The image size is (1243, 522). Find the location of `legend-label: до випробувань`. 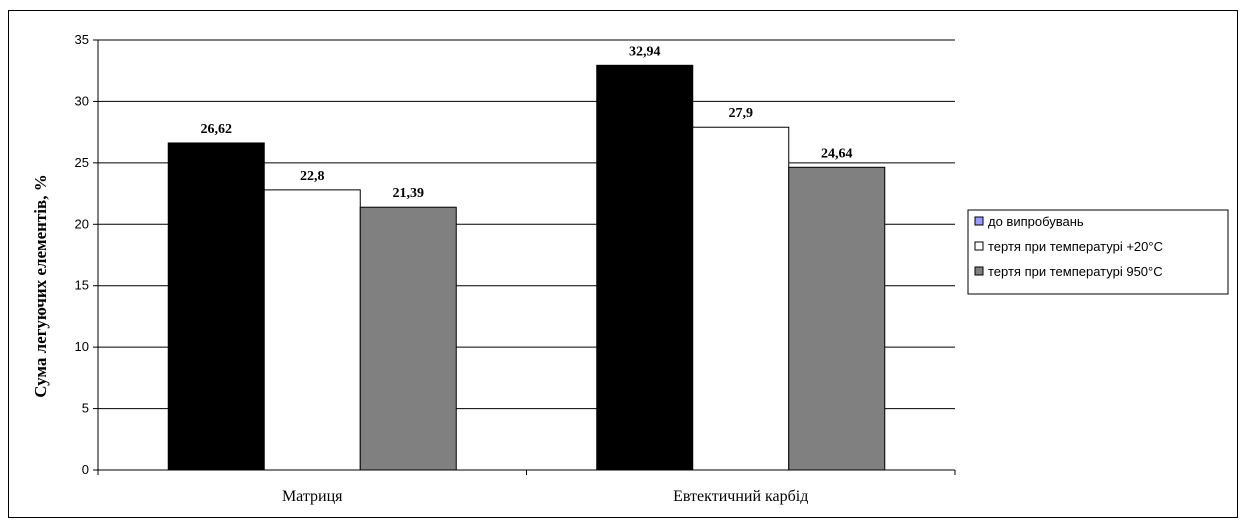

legend-label: до випробувань is located at coordinates (1036, 221).